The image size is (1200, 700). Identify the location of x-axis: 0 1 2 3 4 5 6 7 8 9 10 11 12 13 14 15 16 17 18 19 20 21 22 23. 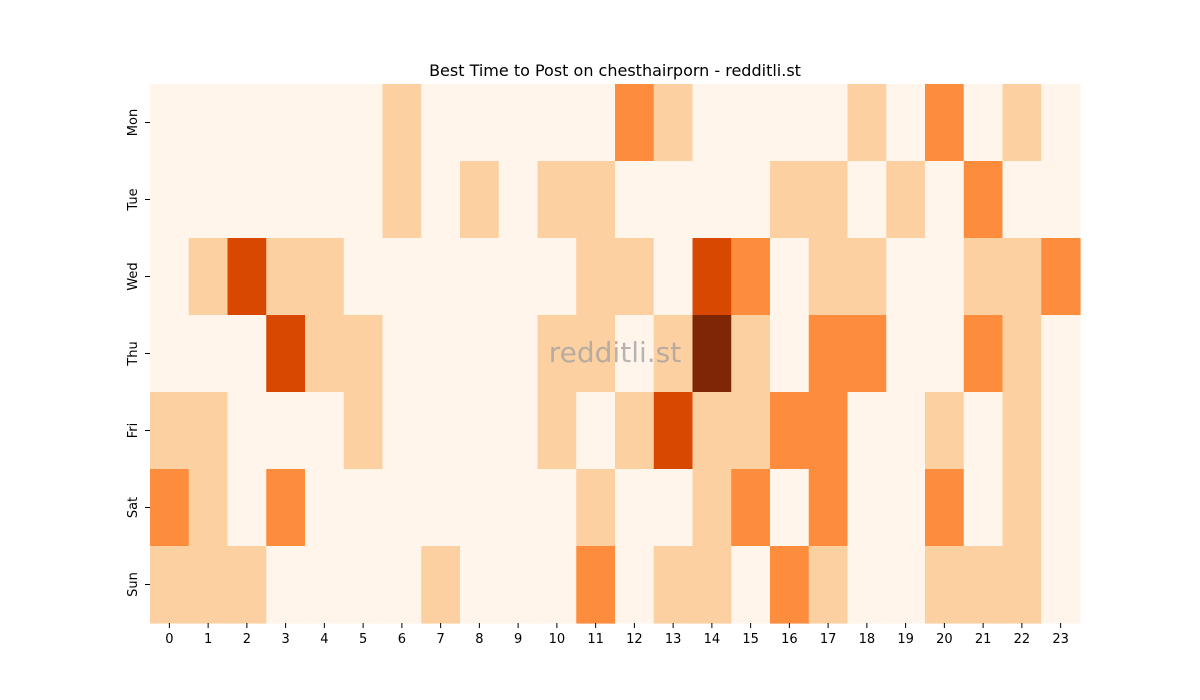
(617, 635).